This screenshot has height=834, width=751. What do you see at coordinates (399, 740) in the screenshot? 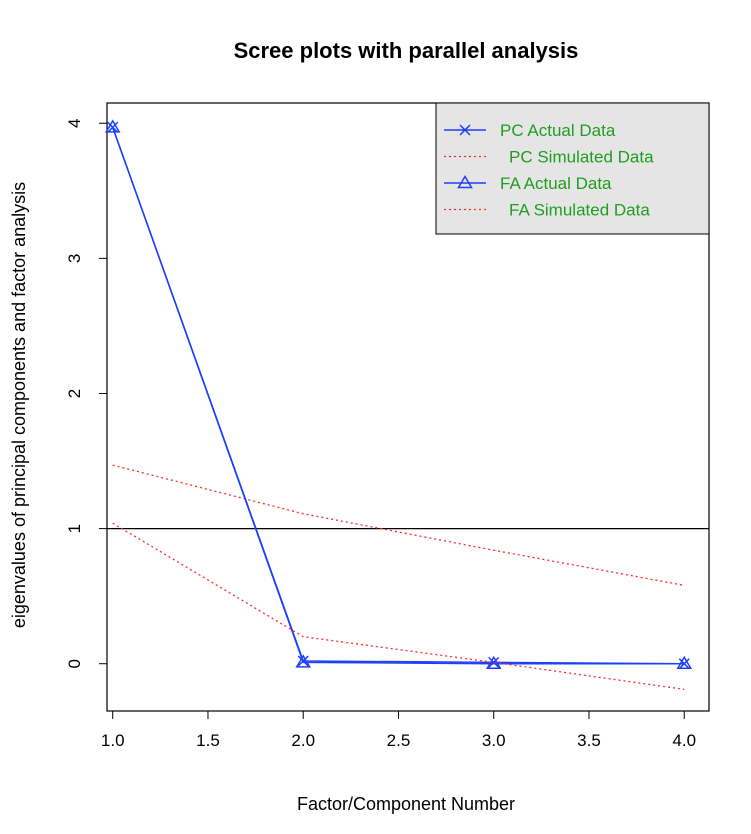
I see `x-tick-label: 2.5` at bounding box center [399, 740].